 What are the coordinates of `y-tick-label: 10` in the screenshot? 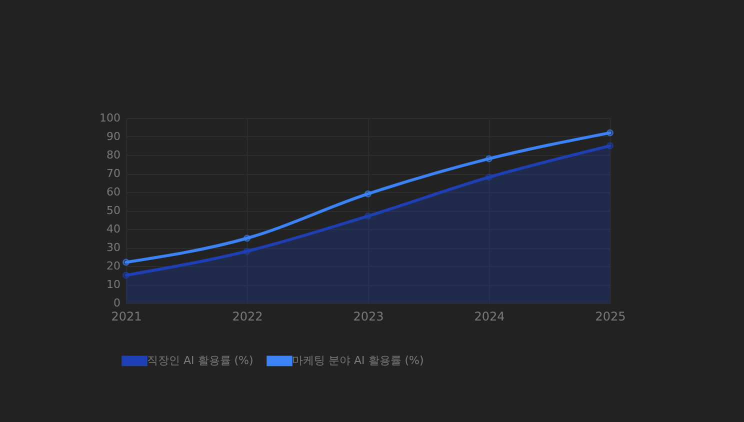 It's located at (113, 284).